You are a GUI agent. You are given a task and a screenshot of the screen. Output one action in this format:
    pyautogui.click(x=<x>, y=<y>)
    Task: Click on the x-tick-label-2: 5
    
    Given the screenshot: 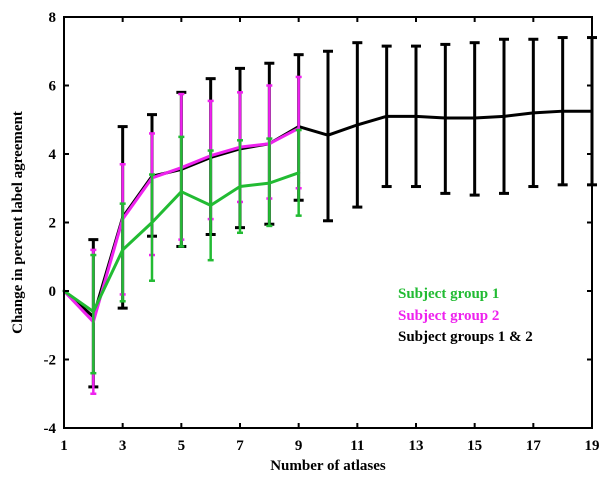 What is the action you would take?
    pyautogui.click(x=182, y=446)
    